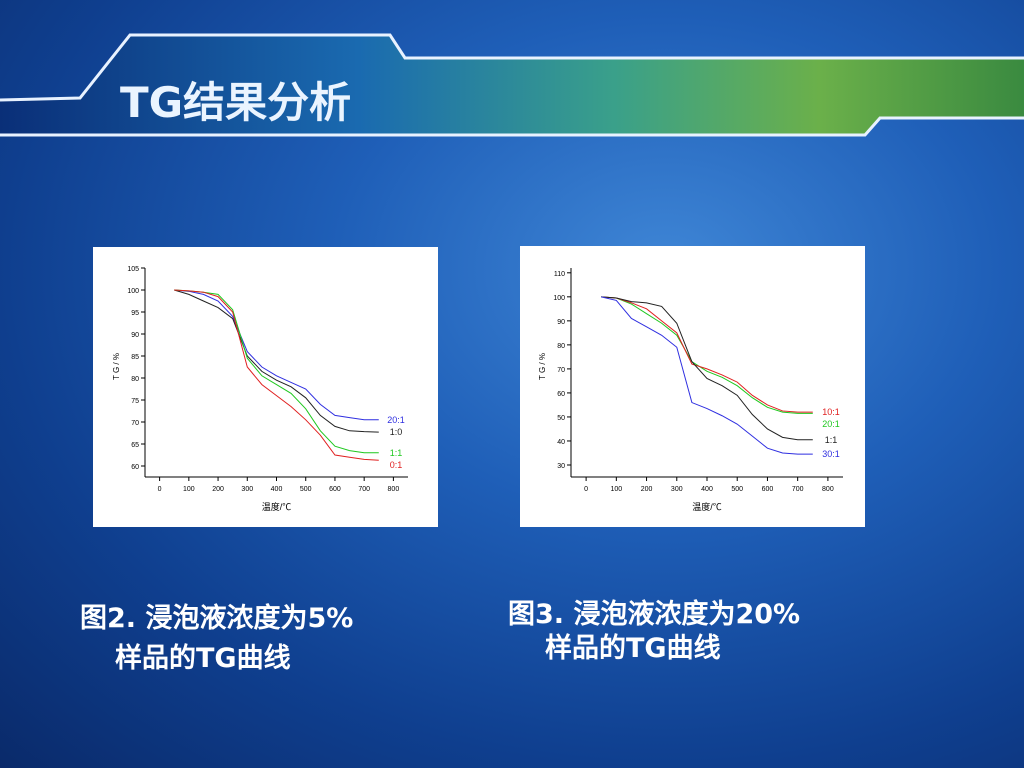 Image resolution: width=1024 pixels, height=768 pixels. What do you see at coordinates (135, 401) in the screenshot?
I see `y-tick-label: 75` at bounding box center [135, 401].